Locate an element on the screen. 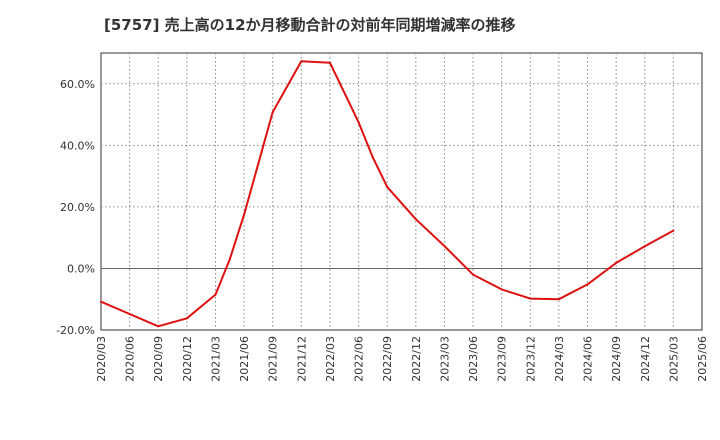 The image size is (720, 440). x-tick-label: 2024/03 is located at coordinates (559, 359).